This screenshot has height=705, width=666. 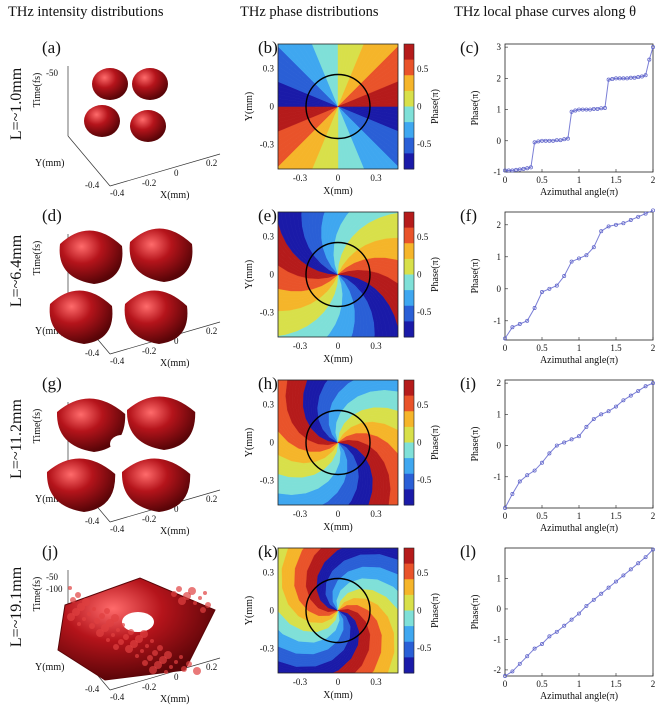 What do you see at coordinates (267, 145) in the screenshot?
I see `y-tick-label: -0.3` at bounding box center [267, 145].